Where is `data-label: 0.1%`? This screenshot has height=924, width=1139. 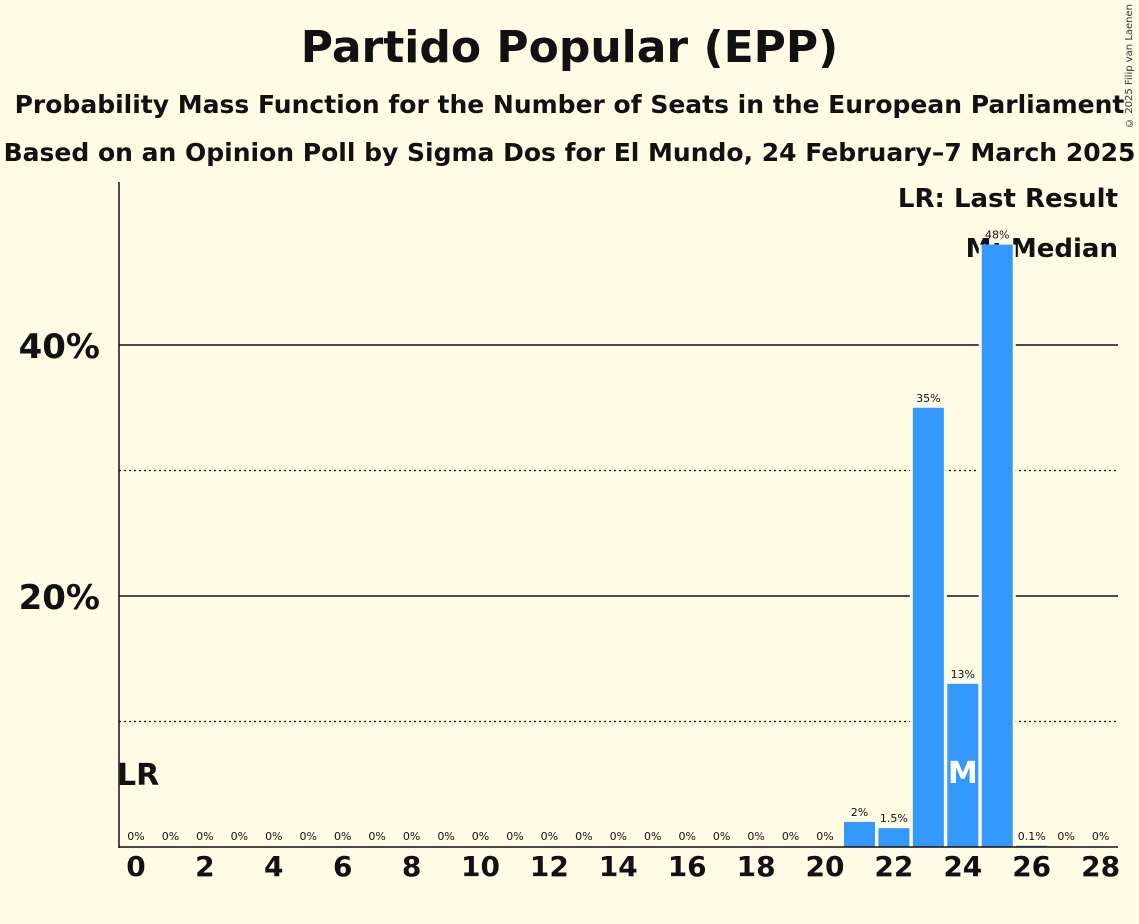
data-label: 0.1% is located at coordinates (1032, 836).